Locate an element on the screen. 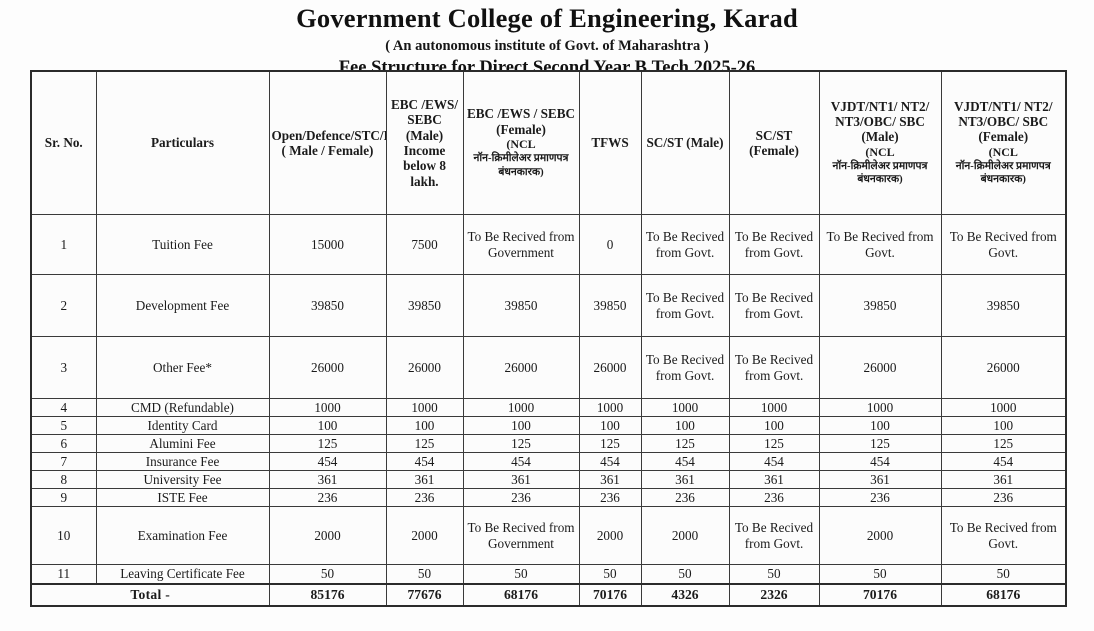 Image resolution: width=1094 pixels, height=631 pixels. cell-particulars: Other Fee* is located at coordinates (182, 367).